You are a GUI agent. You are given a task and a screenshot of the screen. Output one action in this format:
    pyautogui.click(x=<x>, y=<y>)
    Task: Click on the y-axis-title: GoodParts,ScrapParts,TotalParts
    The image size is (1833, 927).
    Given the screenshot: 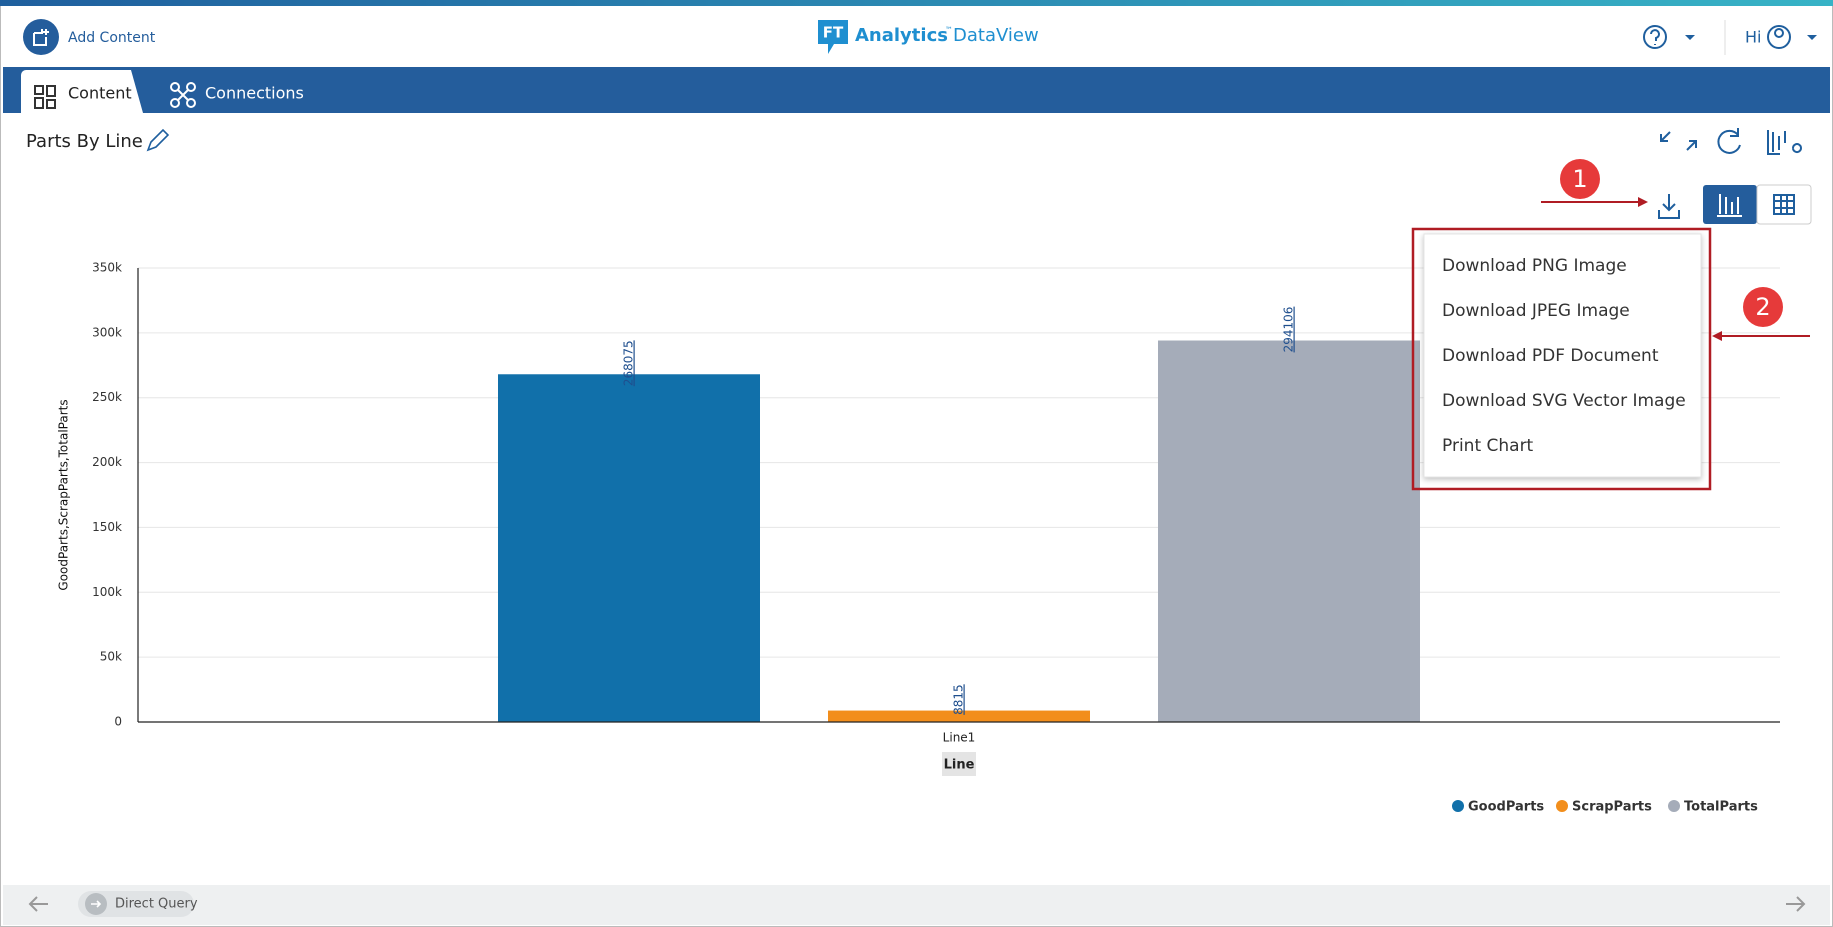 What is the action you would take?
    pyautogui.click(x=64, y=494)
    